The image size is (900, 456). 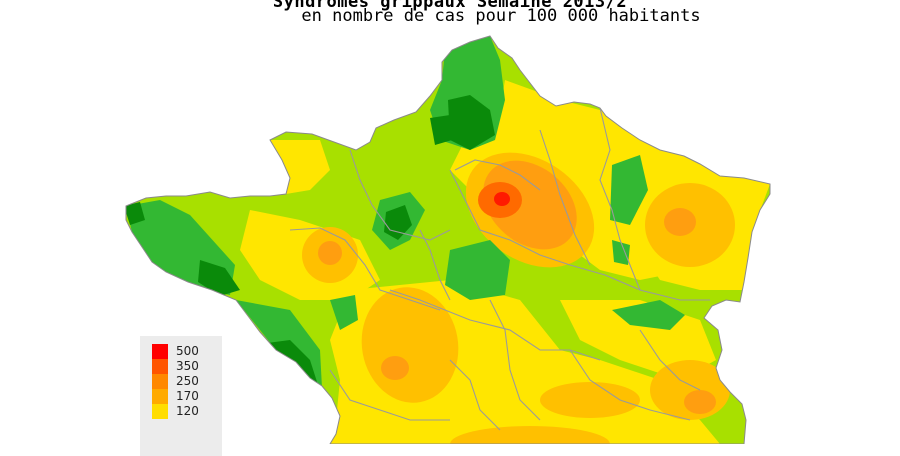 What do you see at coordinates (450, 6) in the screenshot?
I see `map-title: Syndromes grippaux Semaine 2013/2` at bounding box center [450, 6].